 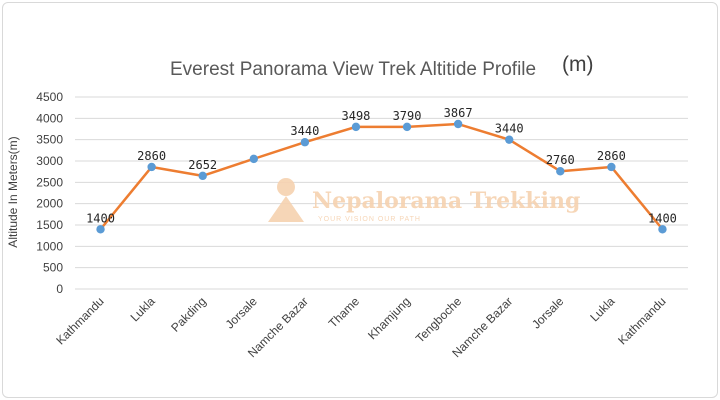 I want to click on y-tick-label: 4500, so click(x=49, y=97).